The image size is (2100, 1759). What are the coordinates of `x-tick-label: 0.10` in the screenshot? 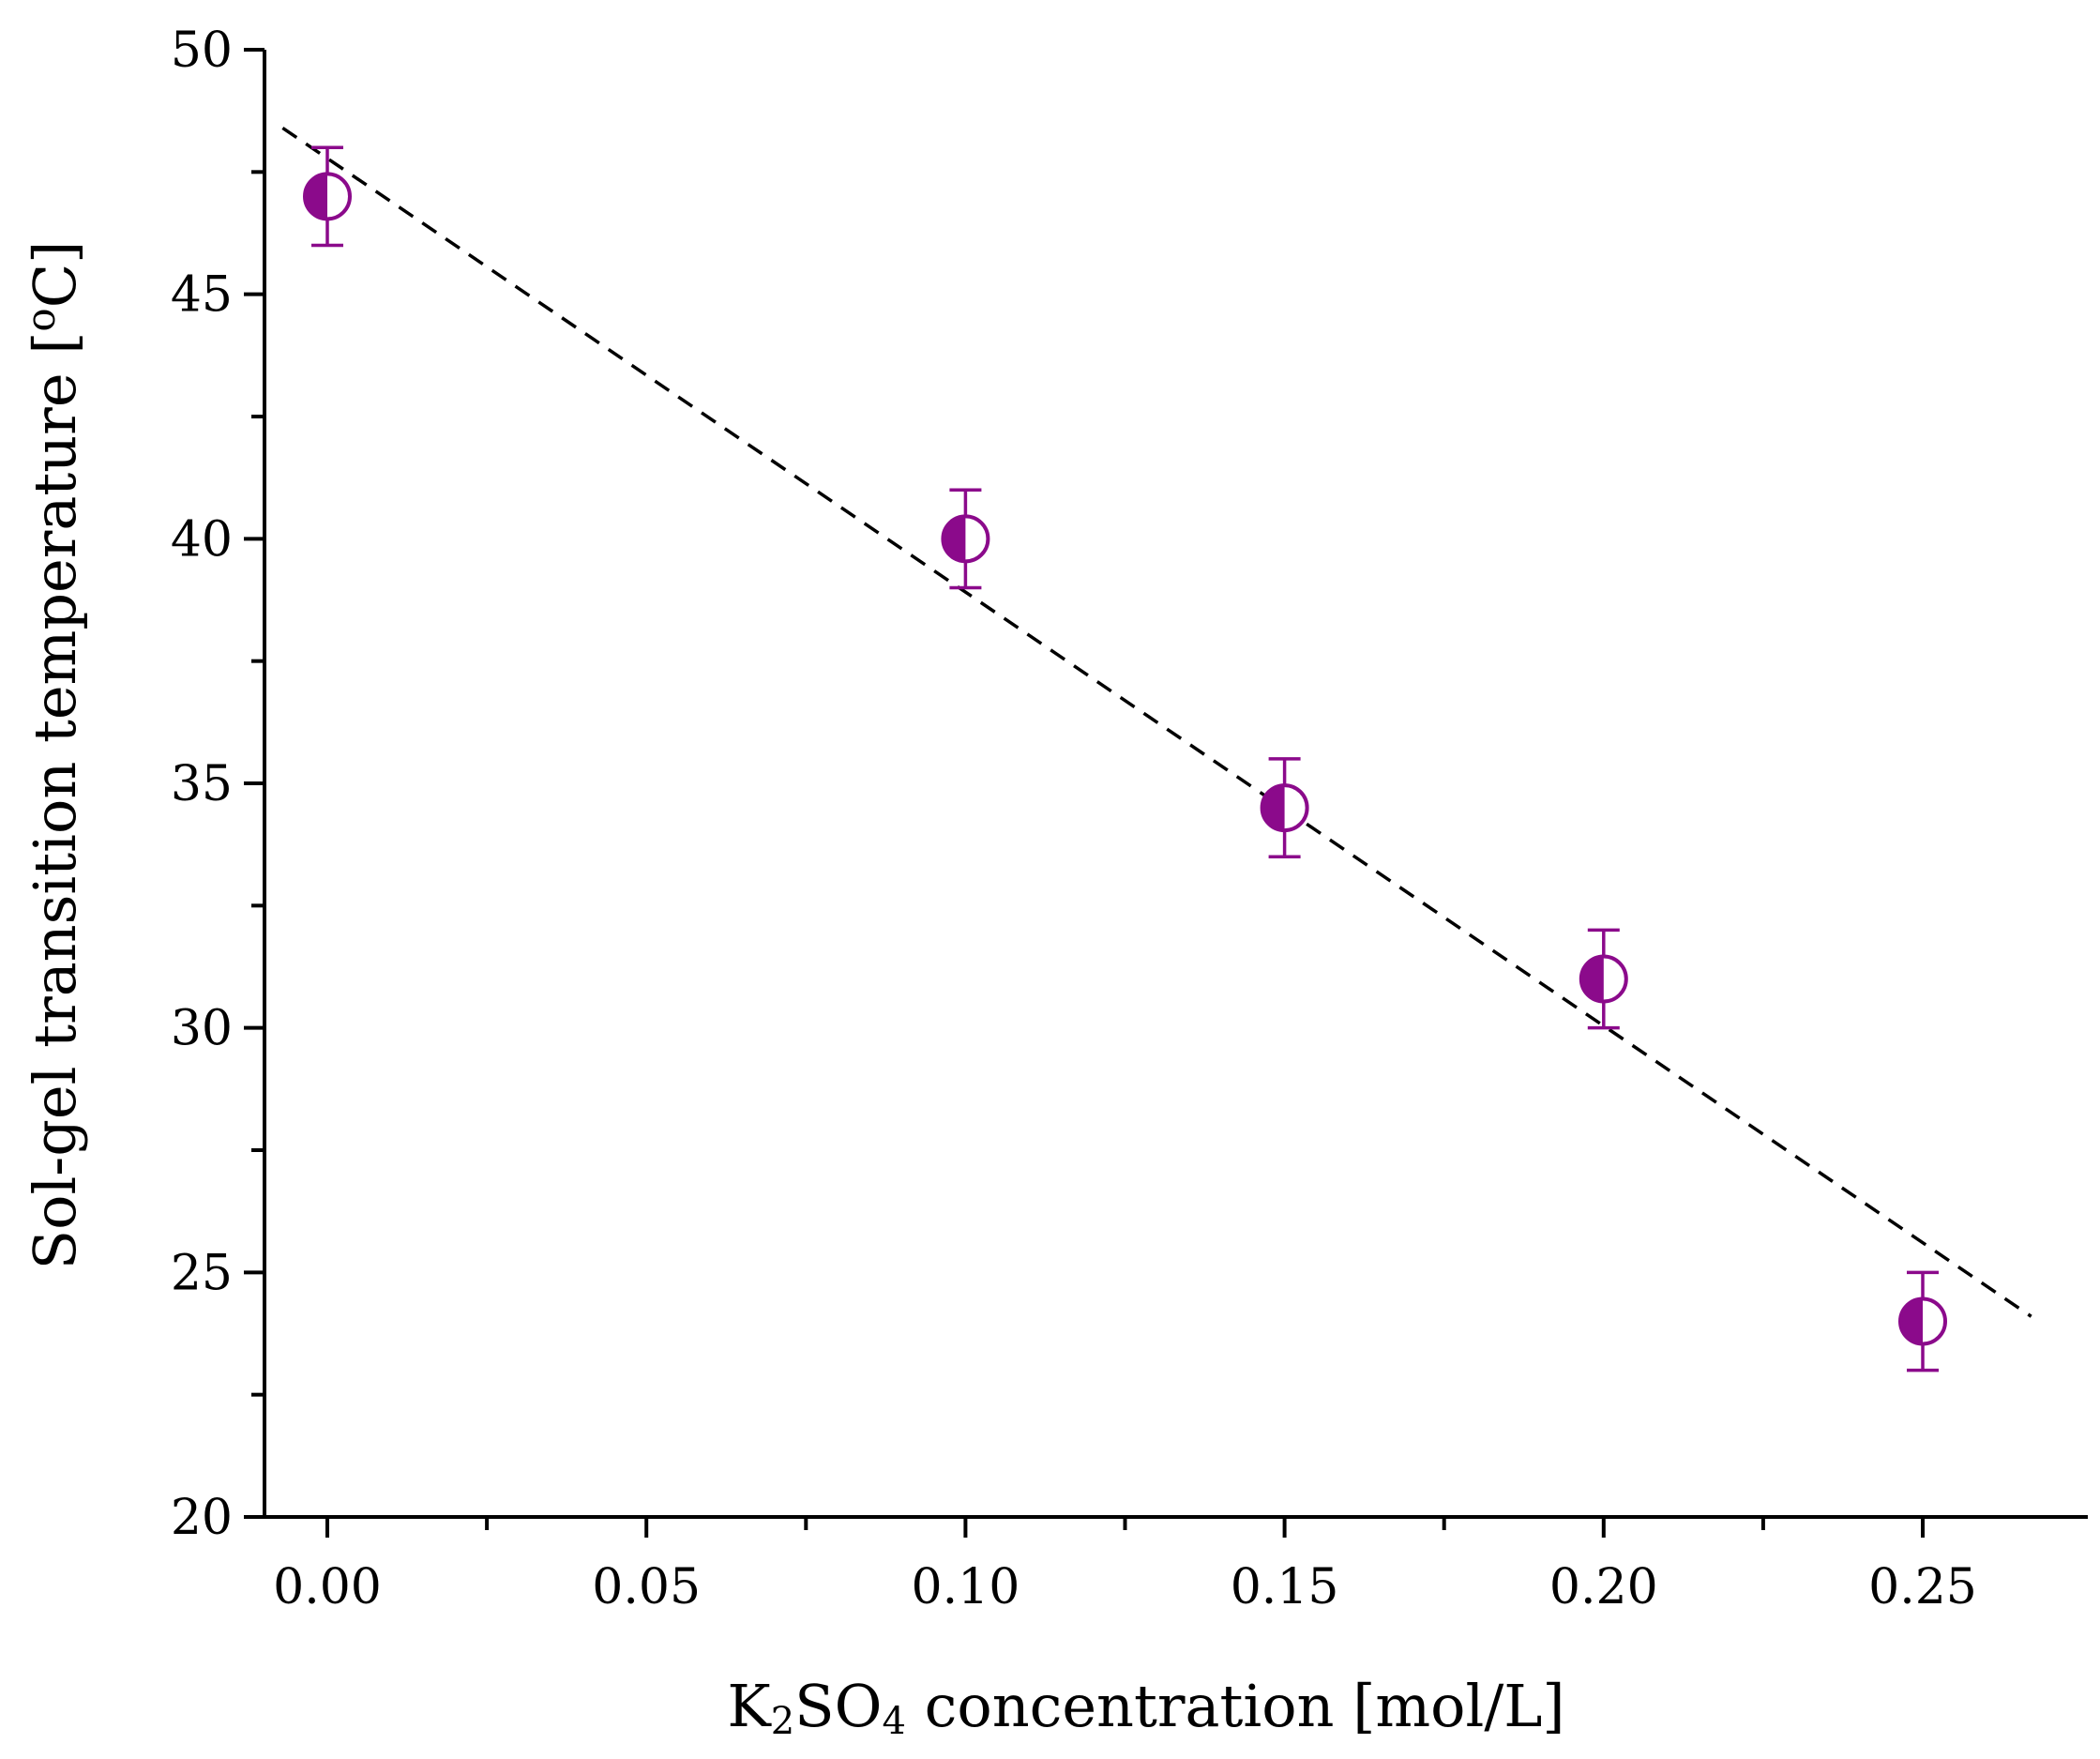 It's located at (966, 1587).